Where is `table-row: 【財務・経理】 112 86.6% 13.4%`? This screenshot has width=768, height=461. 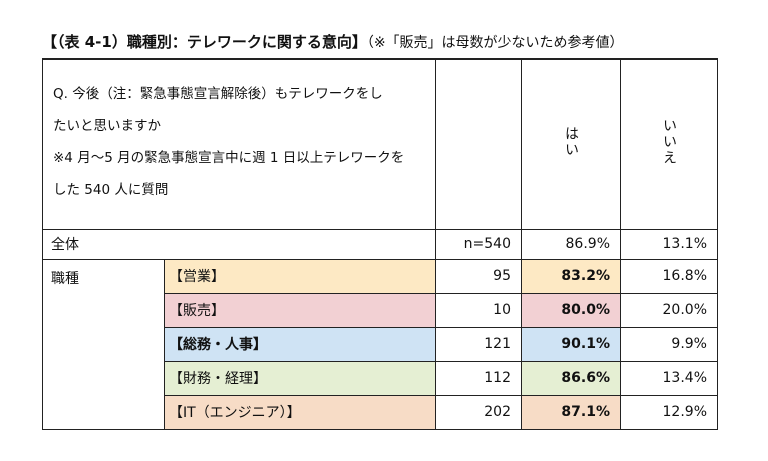
table-row: 【財務・経理】 112 86.6% 13.4% is located at coordinates (380, 378).